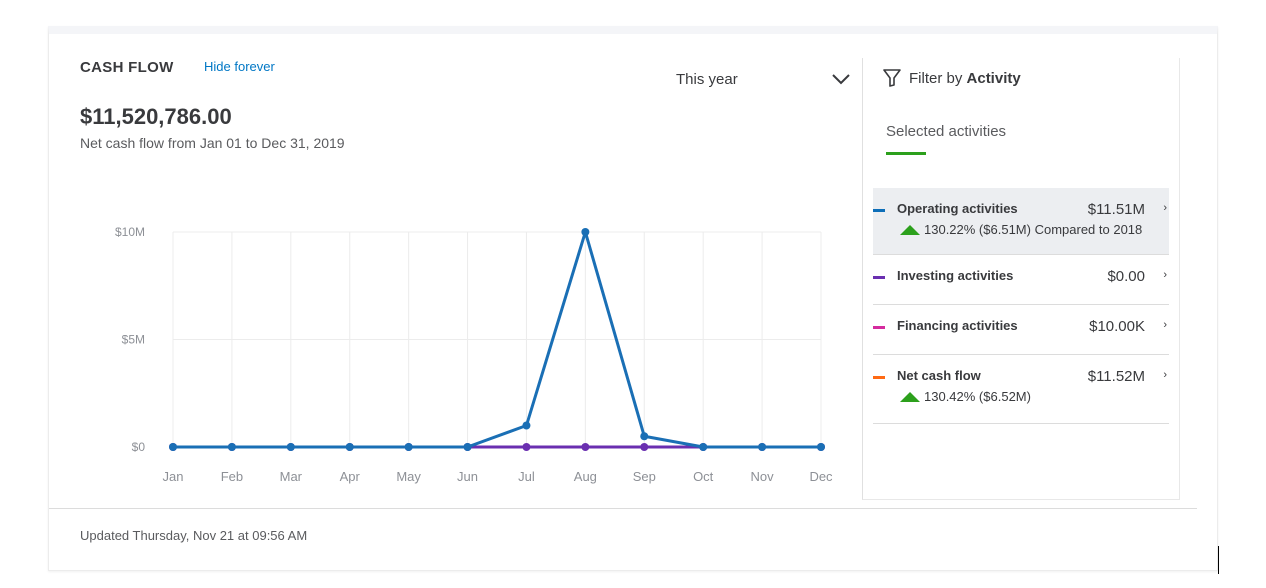 The image size is (1266, 588). Describe the element at coordinates (1021, 330) in the screenshot. I see `activity-row-financing: Financing activities $10.00K ›` at that location.